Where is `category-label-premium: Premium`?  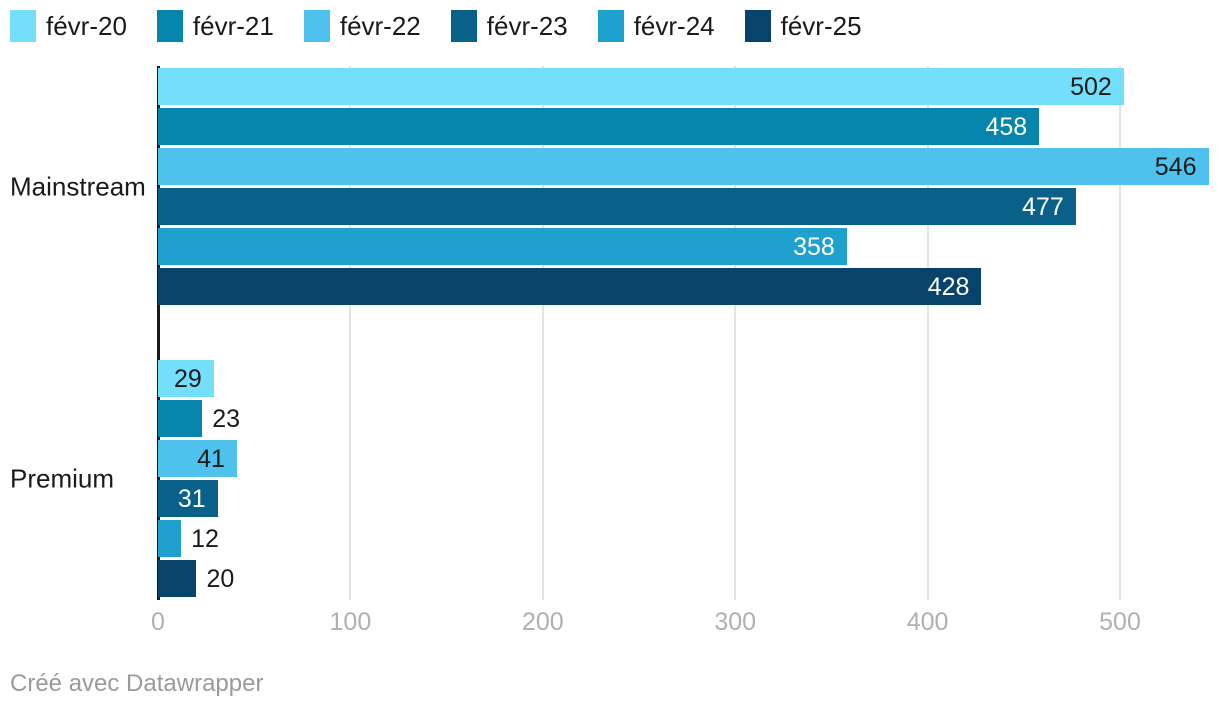 category-label-premium: Premium is located at coordinates (62, 478).